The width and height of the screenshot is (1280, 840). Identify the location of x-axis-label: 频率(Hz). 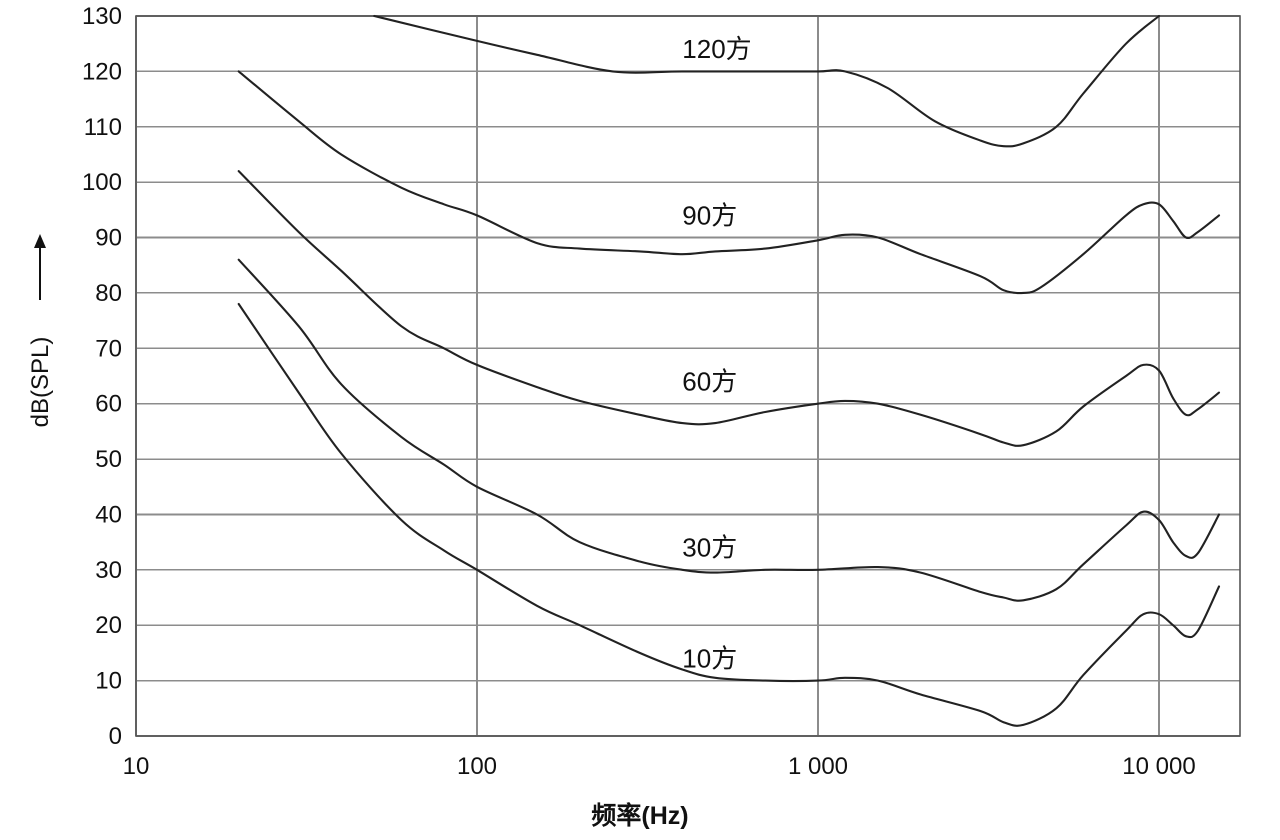
(639, 815).